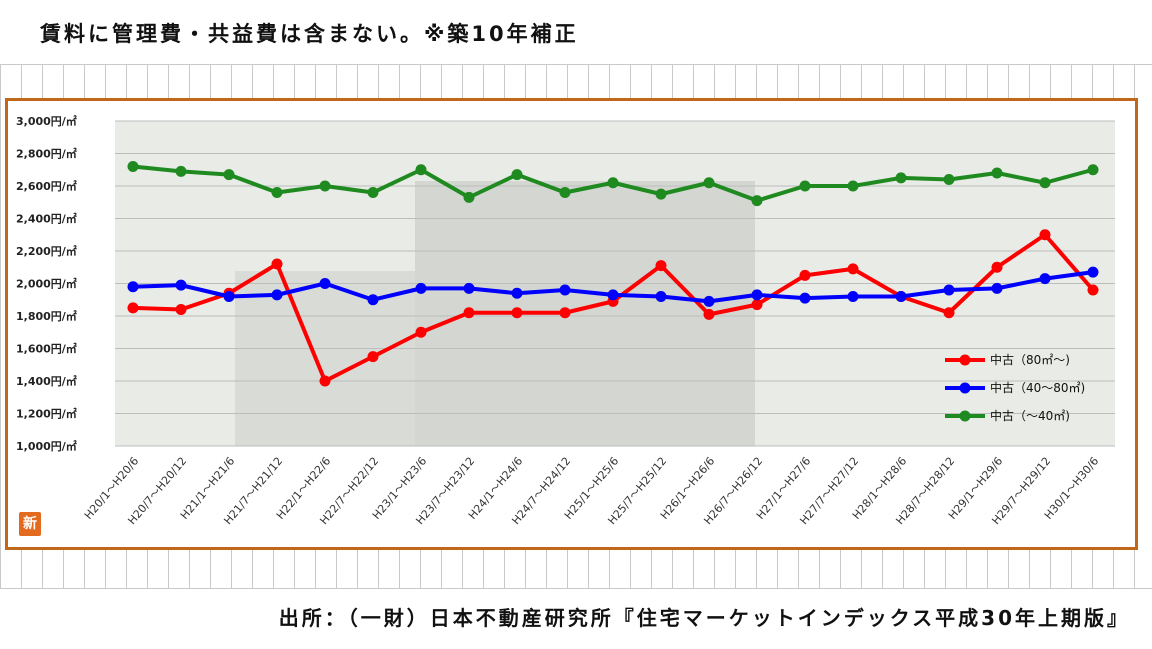  Describe the element at coordinates (46, 349) in the screenshot. I see `y-tick-label: 1,600円/㎡` at that location.